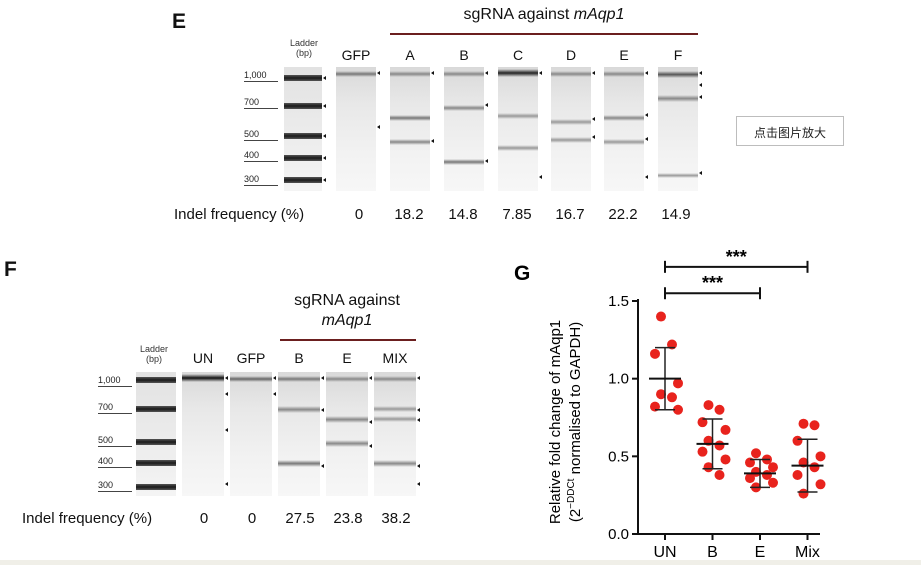  I want to click on indel-value: 38.2, so click(396, 518).